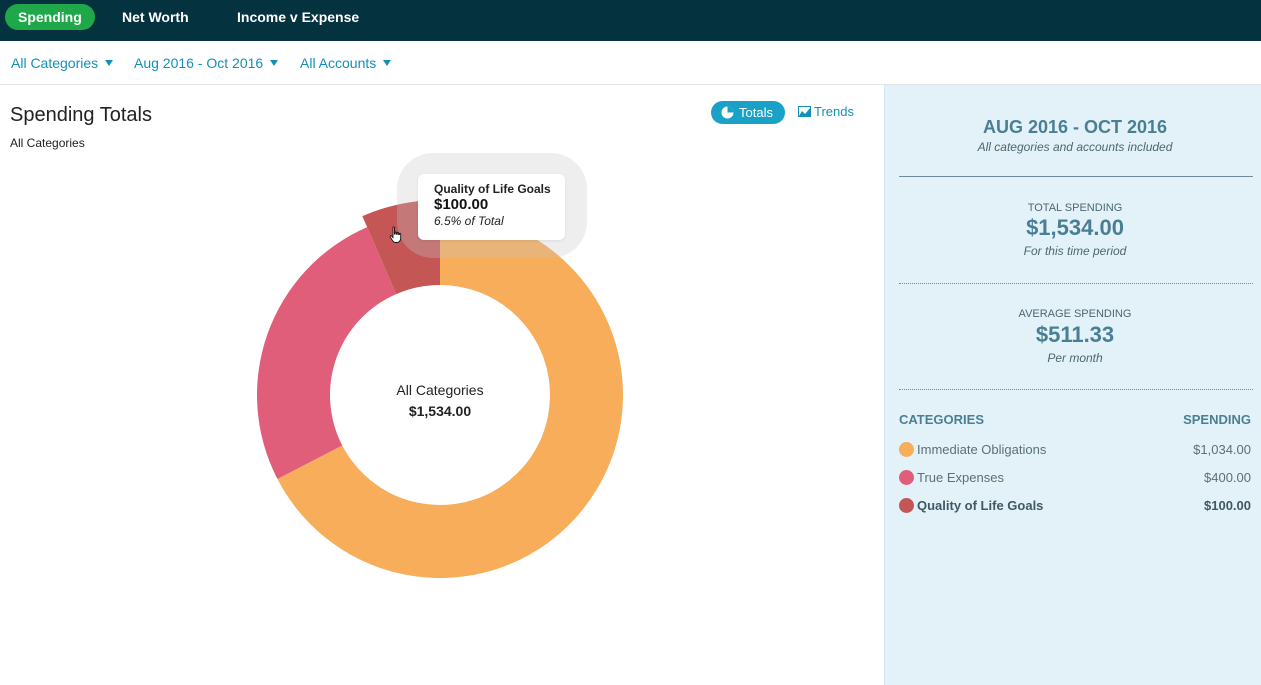  I want to click on date-range-note: All categories and accounts included, so click(1075, 147).